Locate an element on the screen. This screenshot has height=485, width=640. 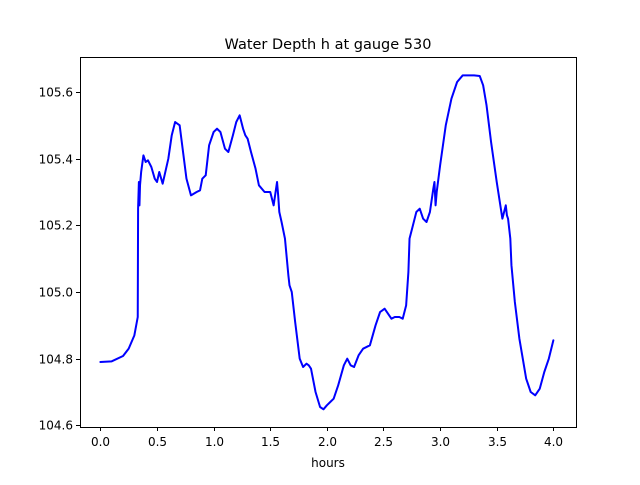
x-tick-label: 2.5 is located at coordinates (383, 442).